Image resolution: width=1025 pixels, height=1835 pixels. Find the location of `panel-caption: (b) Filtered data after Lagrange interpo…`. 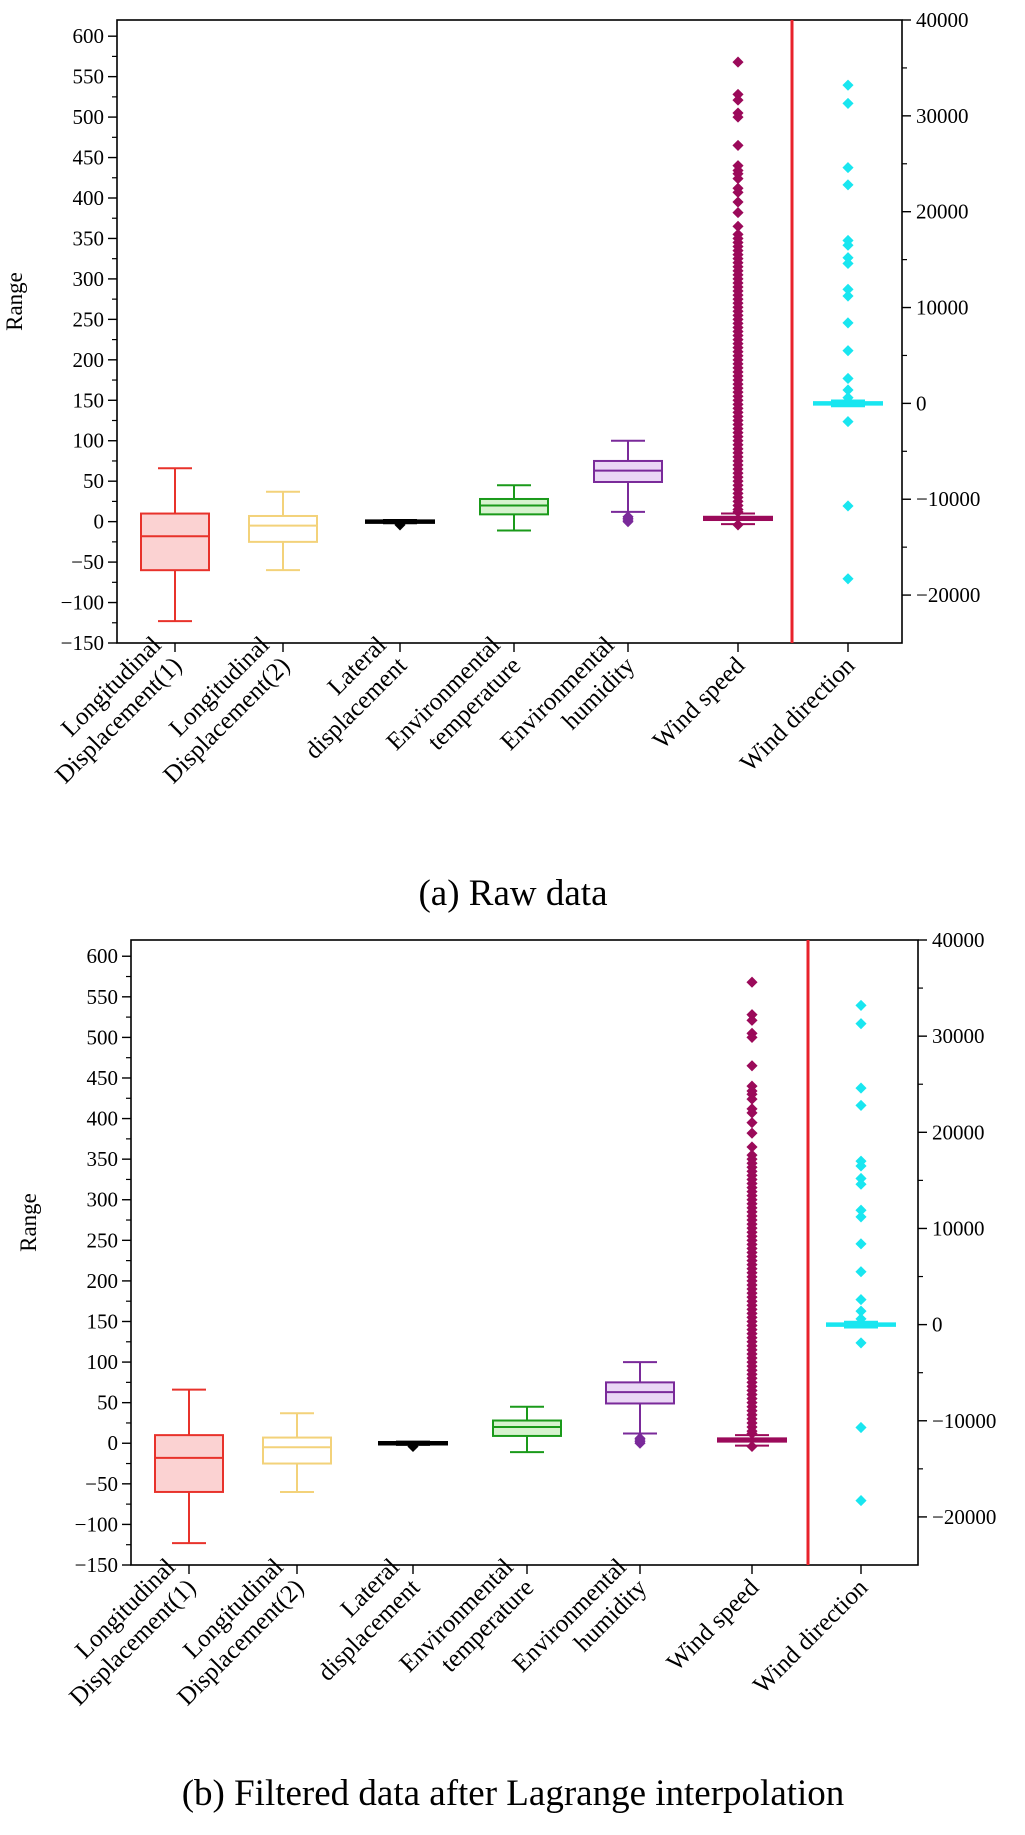

panel-caption: (b) Filtered data after Lagrange interpo… is located at coordinates (513, 1793).